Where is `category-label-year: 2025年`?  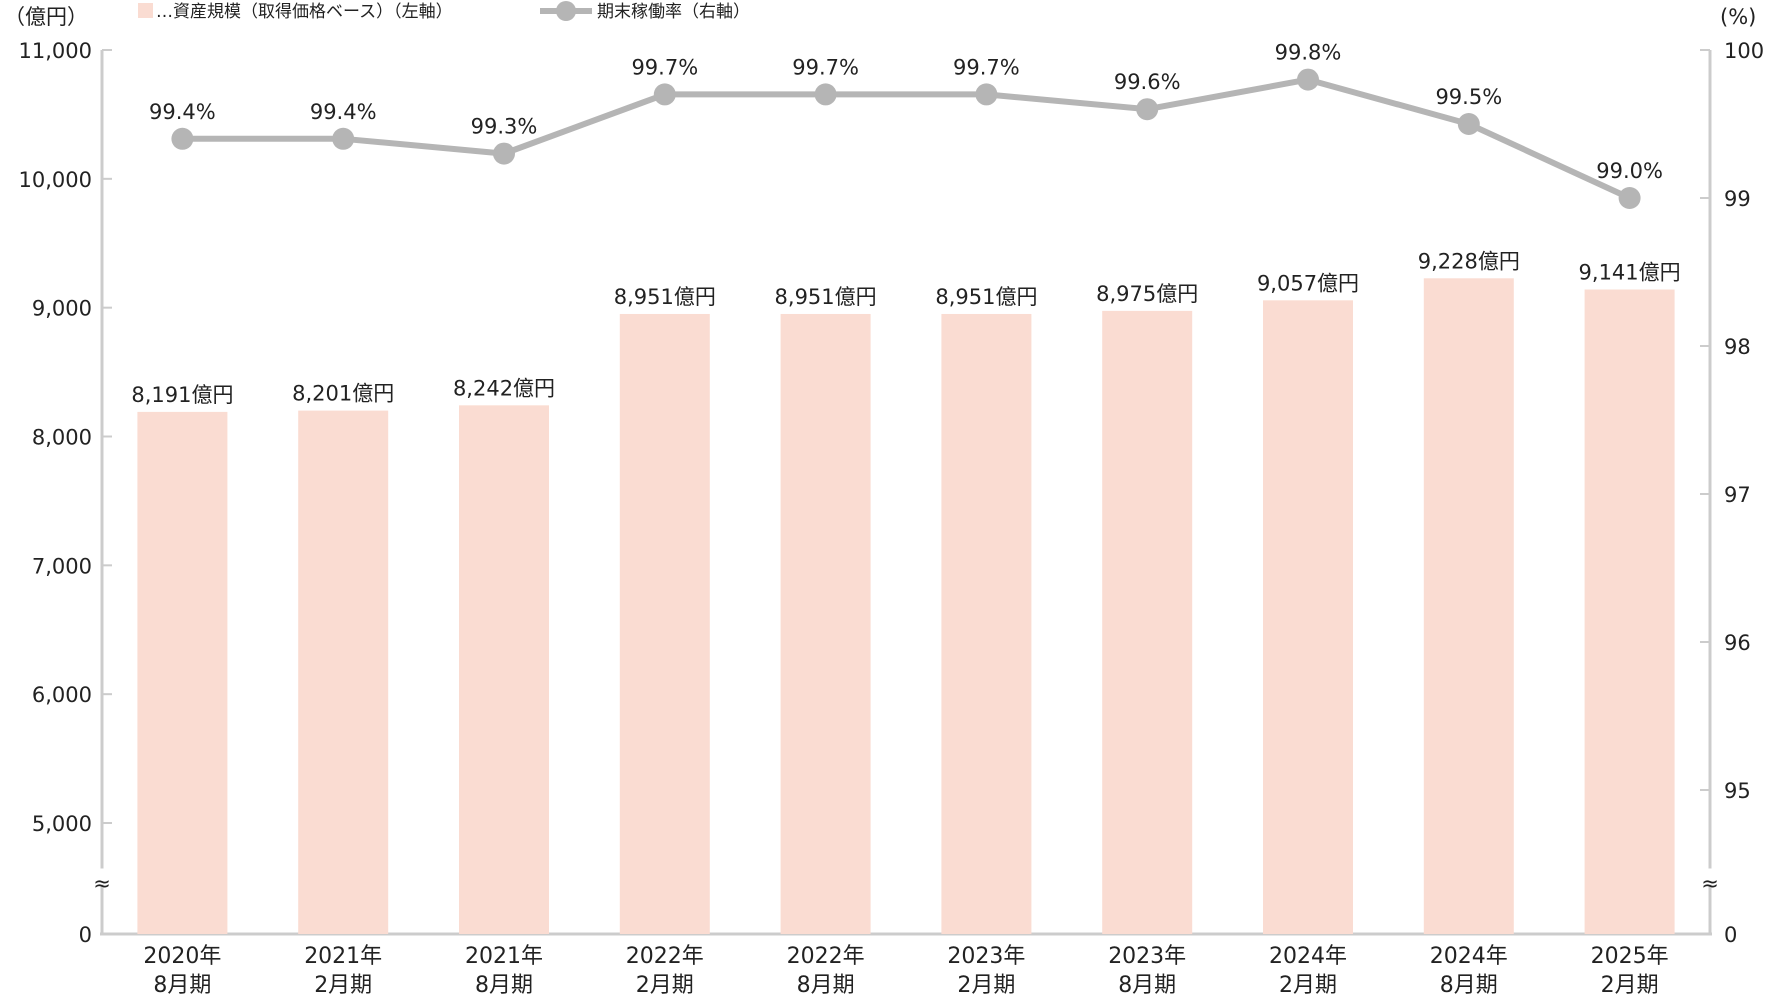 category-label-year: 2025年 is located at coordinates (1630, 956).